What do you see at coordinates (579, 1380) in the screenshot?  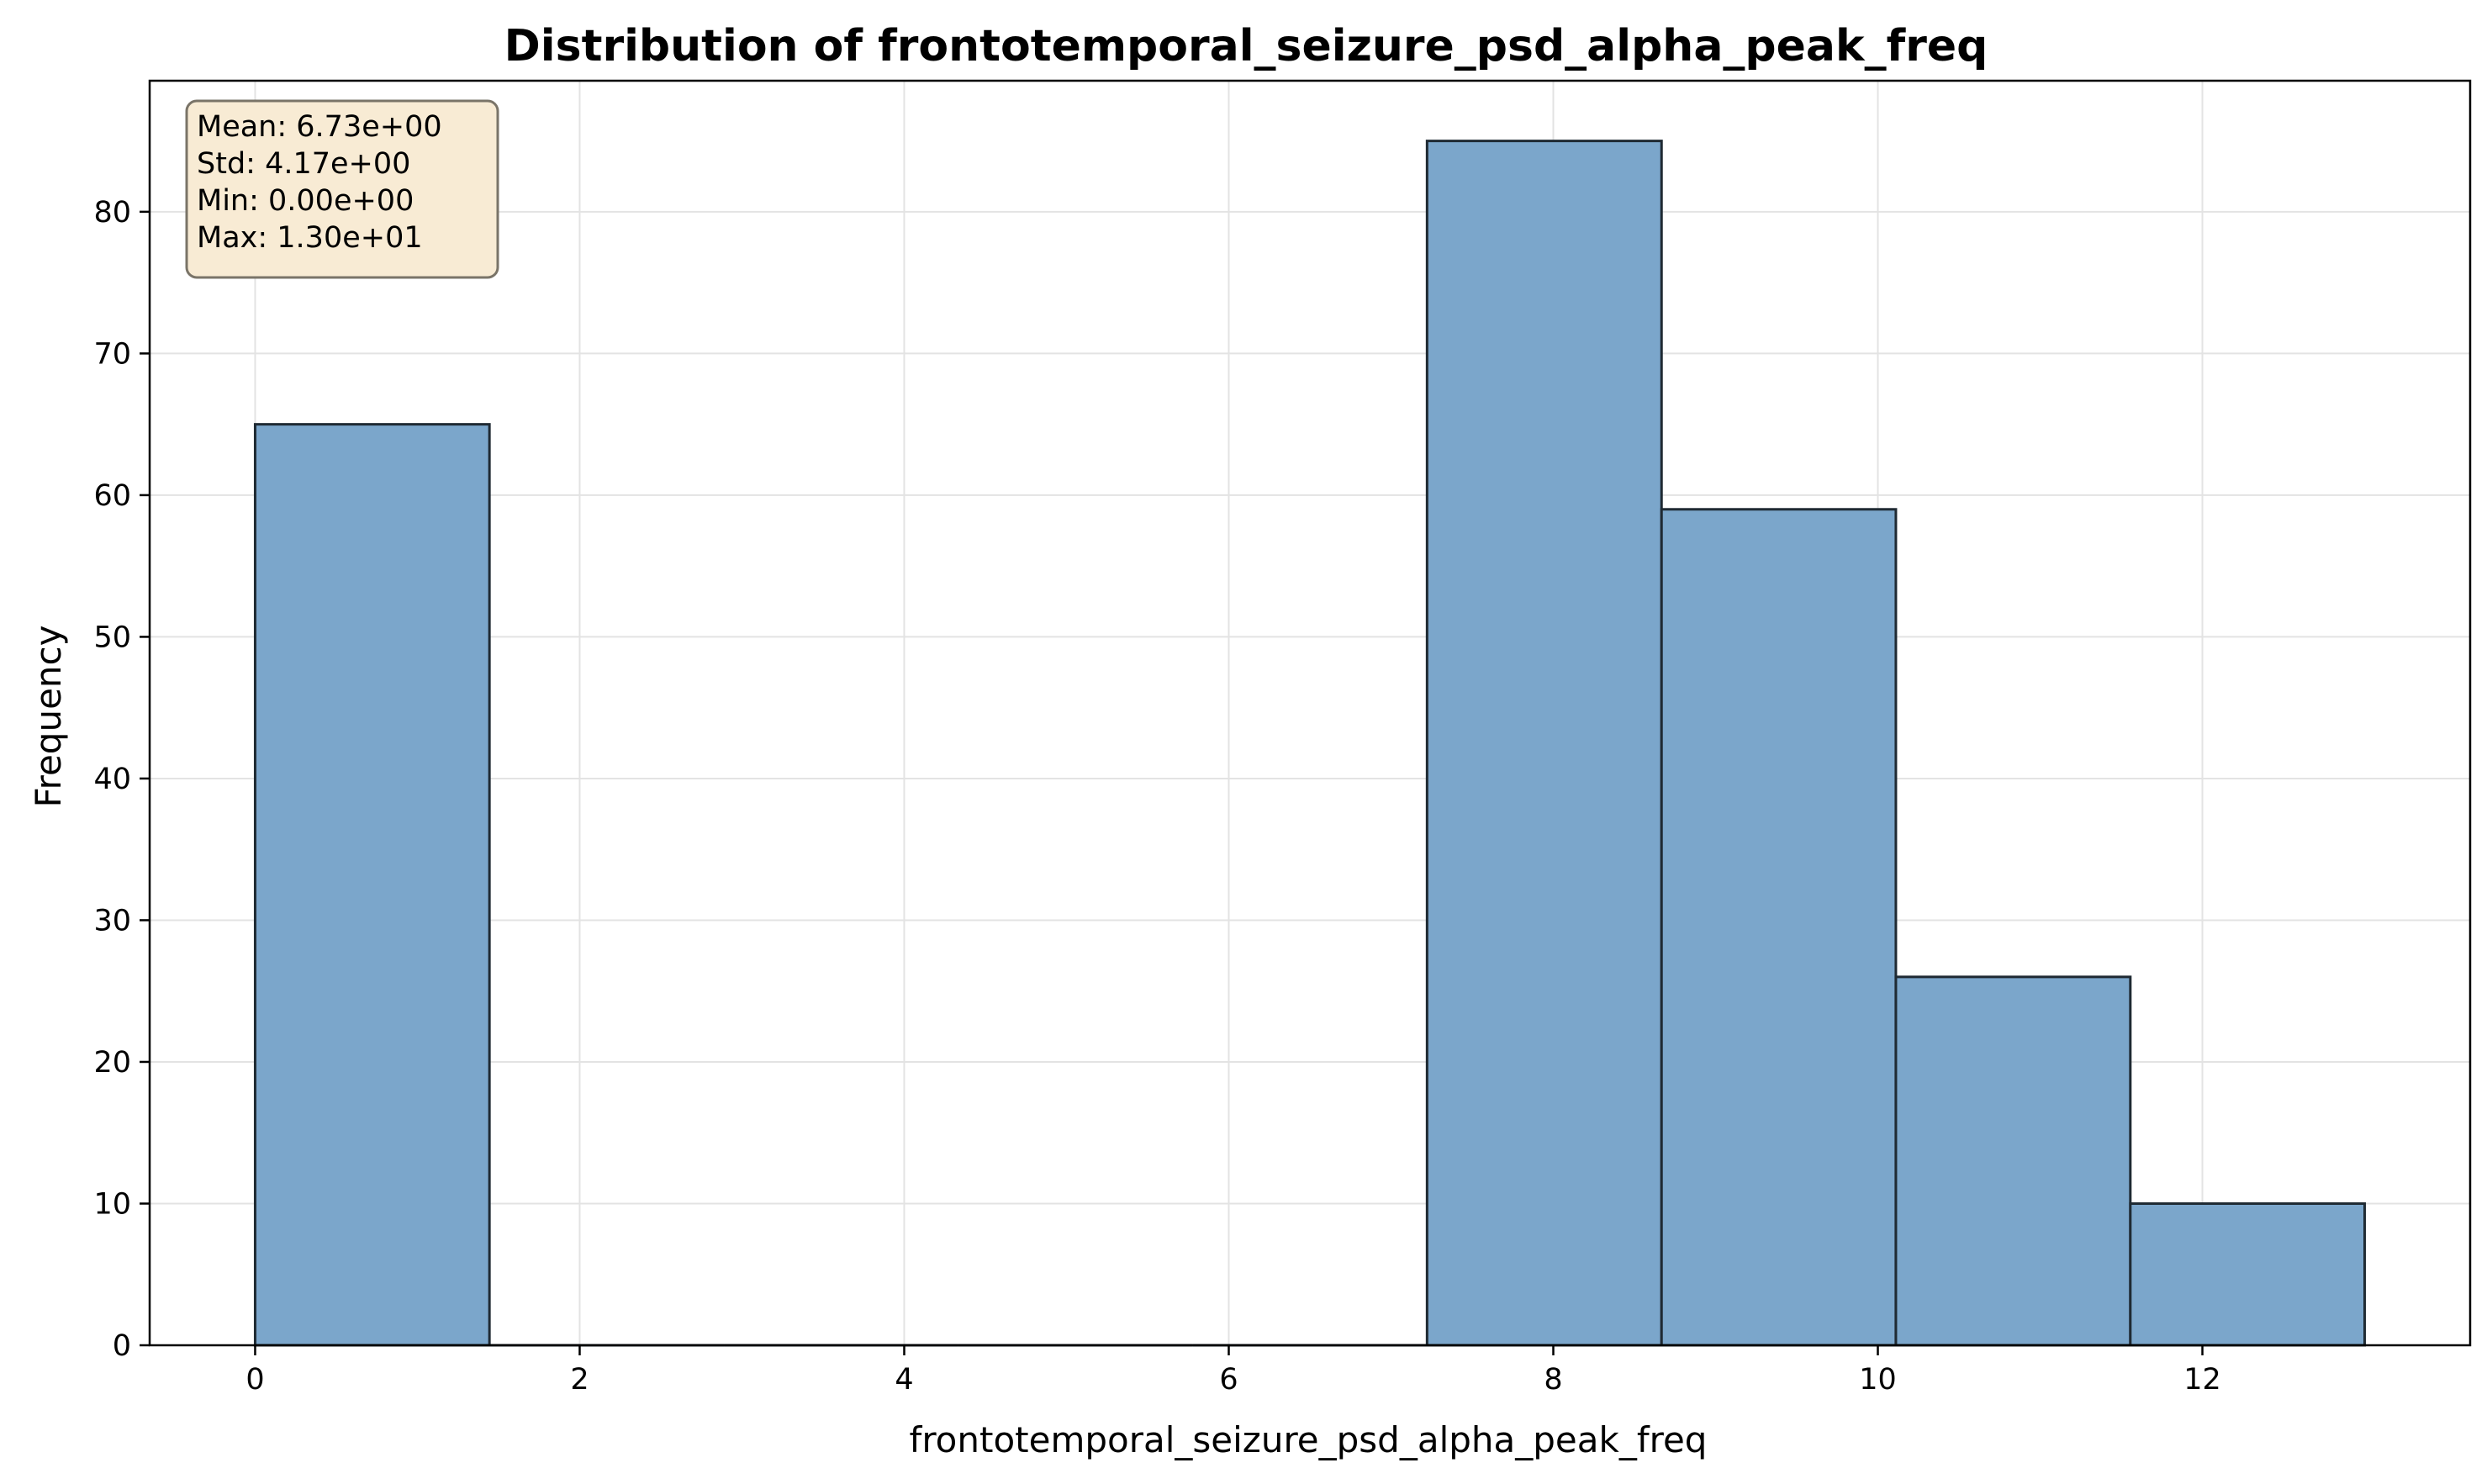 I see `x-tick-label: 2` at bounding box center [579, 1380].